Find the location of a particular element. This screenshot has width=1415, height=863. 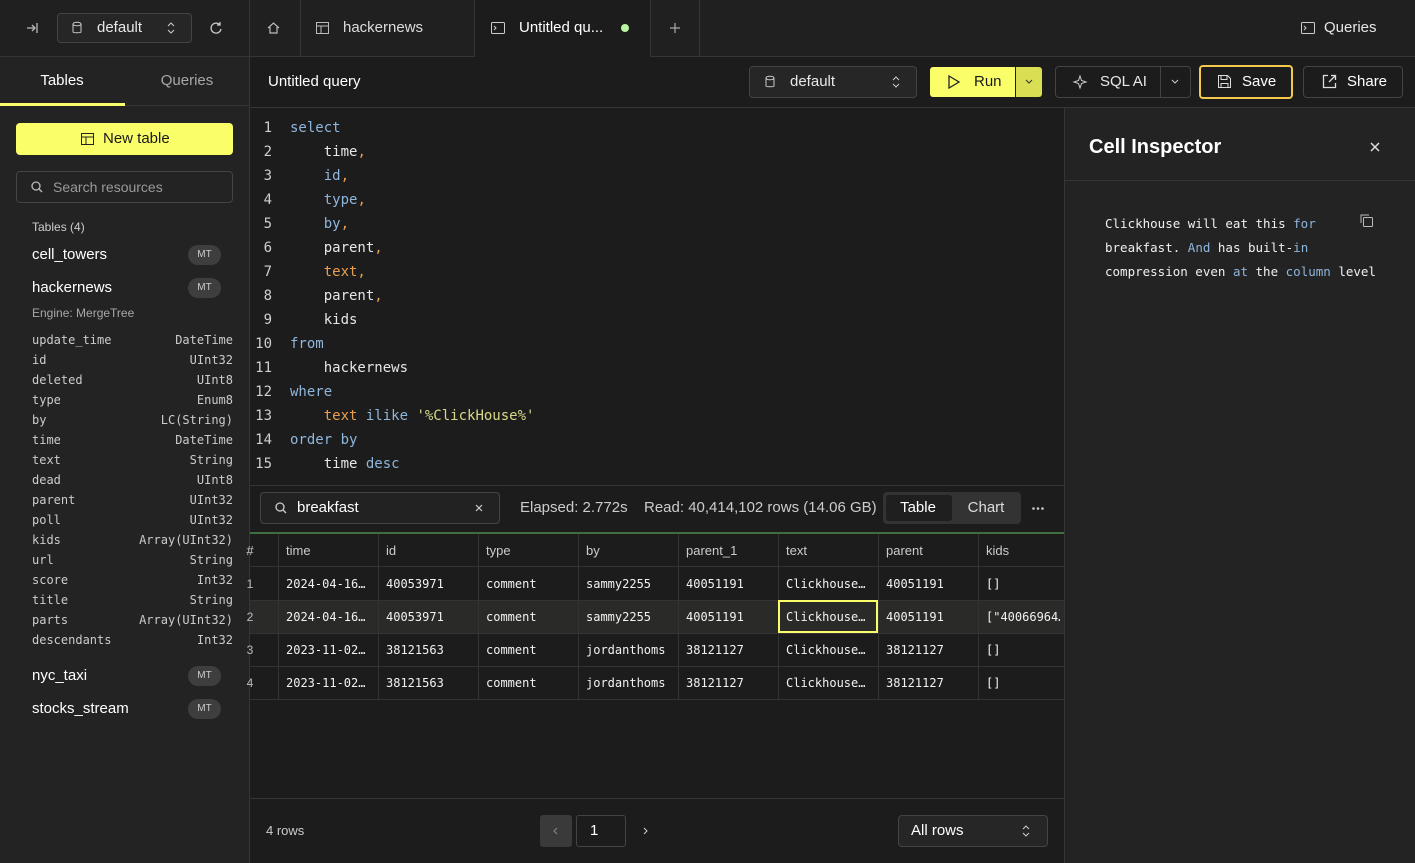

run-options is located at coordinates (1029, 82).